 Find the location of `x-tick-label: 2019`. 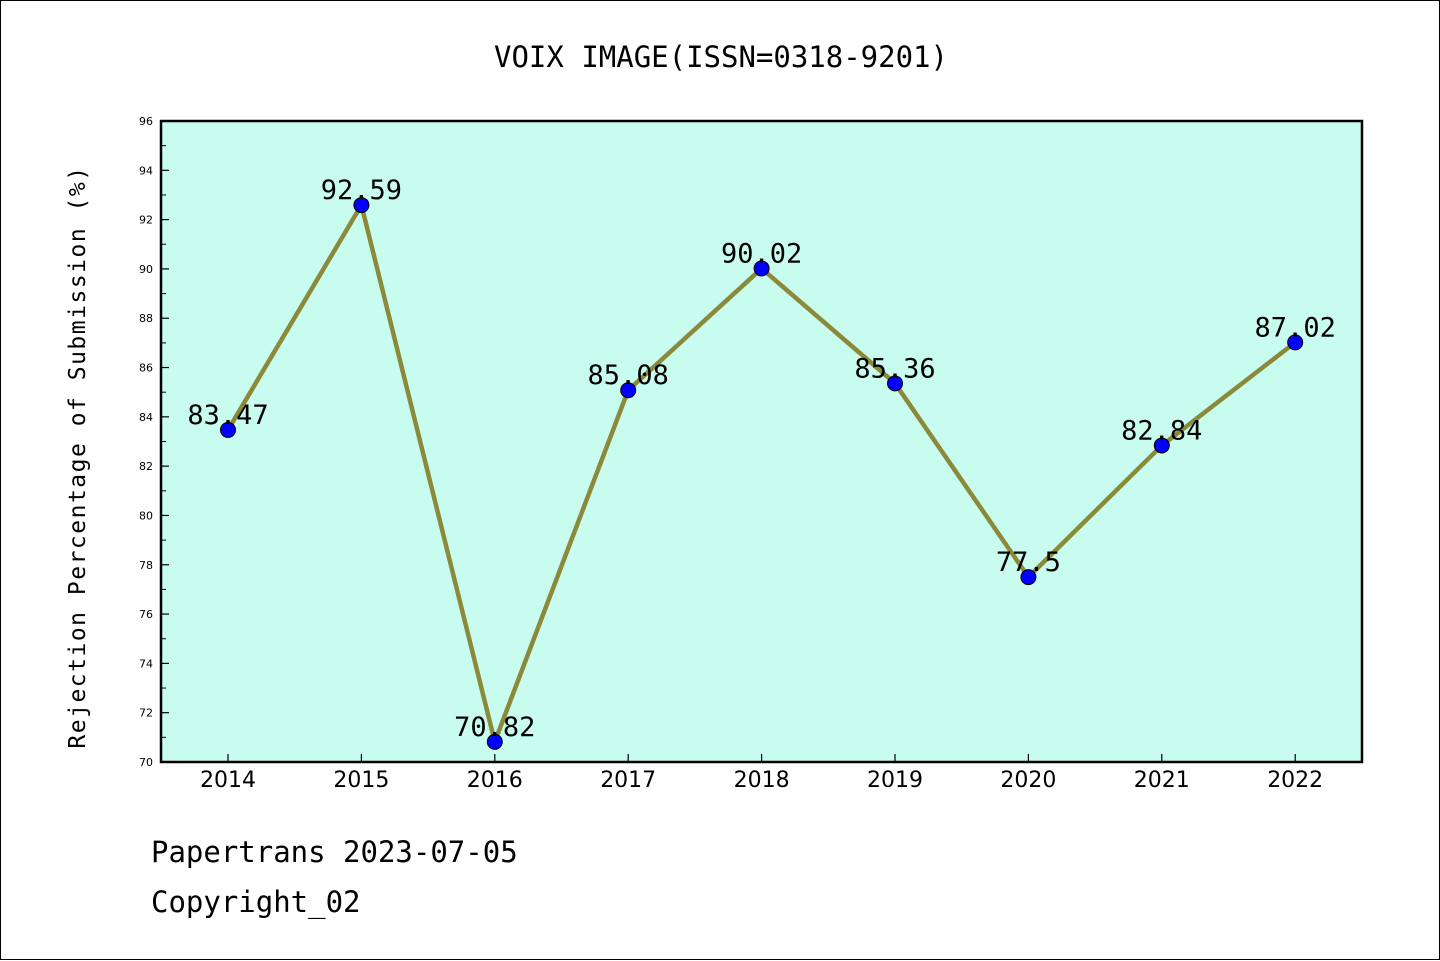

x-tick-label: 2019 is located at coordinates (895, 780).